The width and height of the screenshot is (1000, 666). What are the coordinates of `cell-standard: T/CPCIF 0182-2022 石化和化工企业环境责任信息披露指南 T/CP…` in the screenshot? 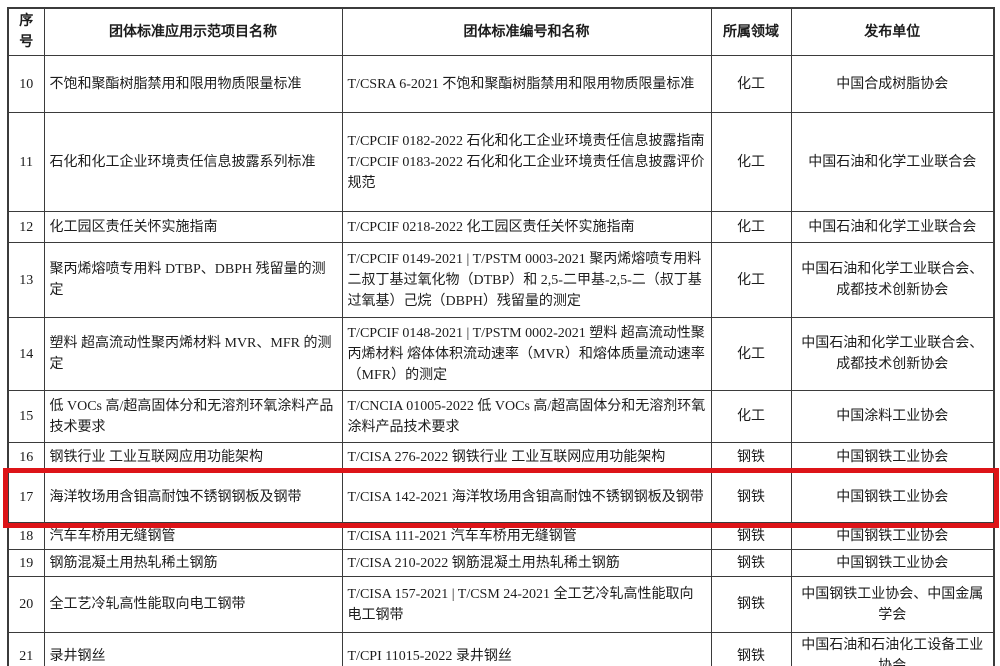 It's located at (526, 162).